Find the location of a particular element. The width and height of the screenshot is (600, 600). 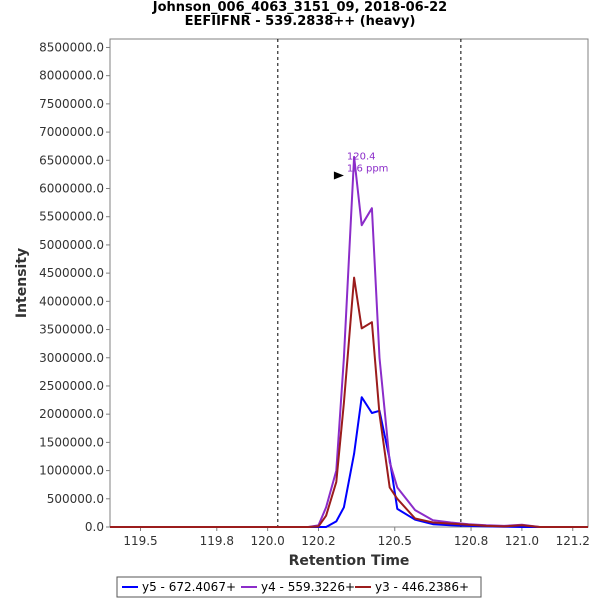

y-tick-label: 500000.0 is located at coordinates (75, 499).